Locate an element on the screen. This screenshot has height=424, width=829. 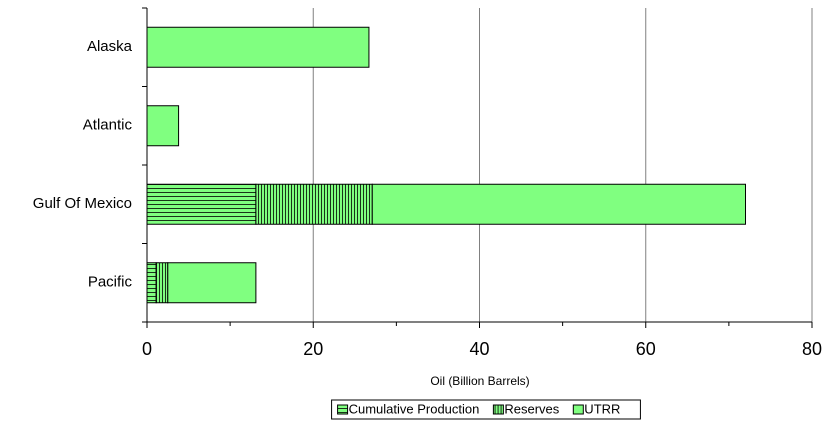
x-tick-label: 20 is located at coordinates (313, 349).